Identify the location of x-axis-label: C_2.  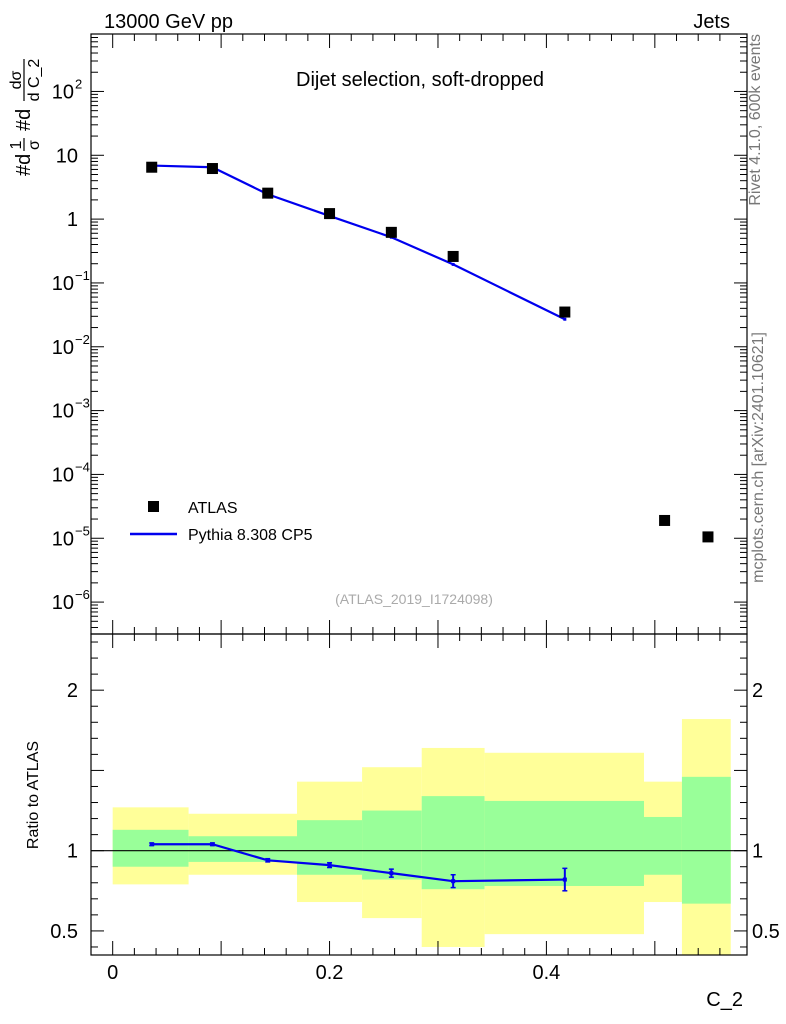
(724, 1000).